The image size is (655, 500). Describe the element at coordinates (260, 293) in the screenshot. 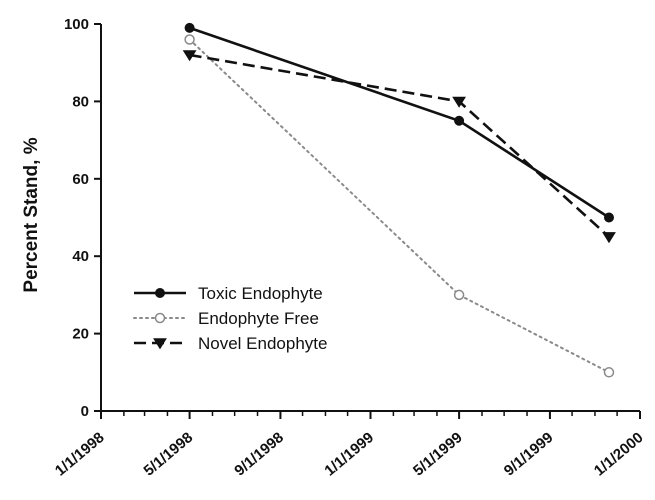

I see `legend-label: Toxic Endophyte` at that location.